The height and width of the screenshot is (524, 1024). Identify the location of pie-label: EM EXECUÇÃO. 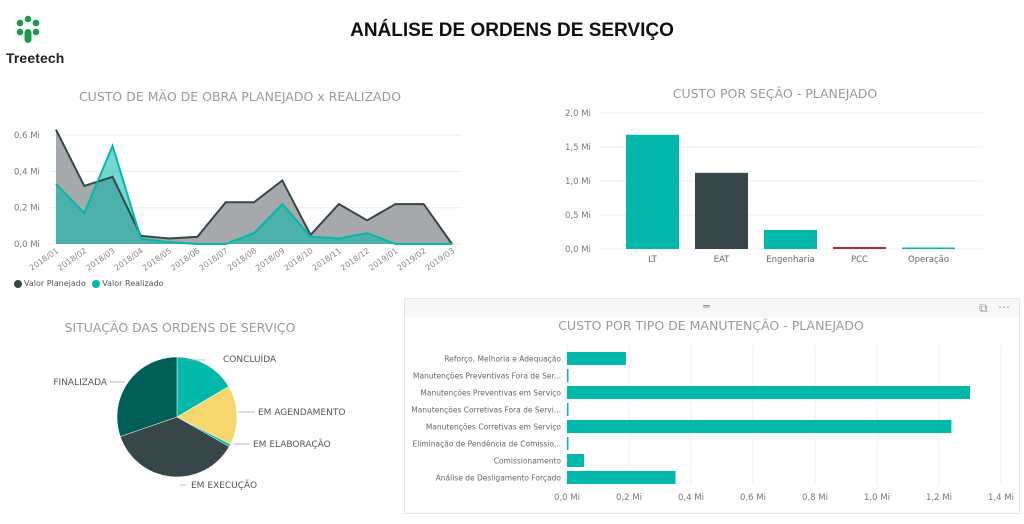
(224, 485).